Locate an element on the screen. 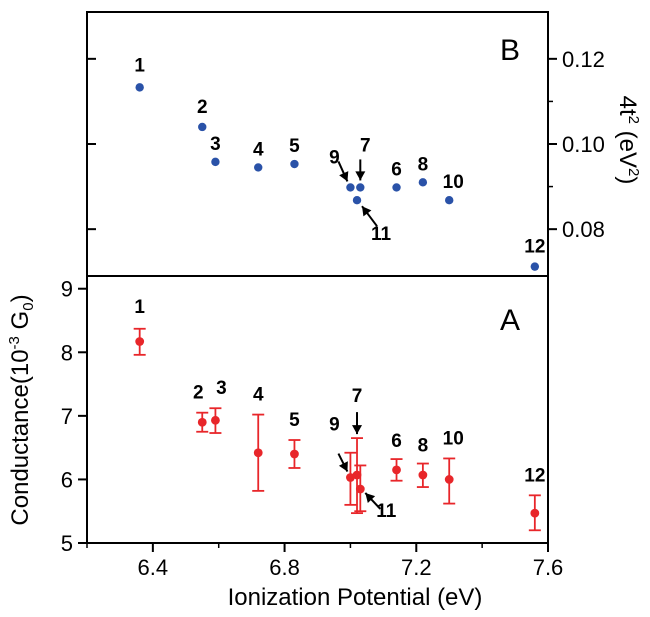  panel-a-letter: A is located at coordinates (510, 320).